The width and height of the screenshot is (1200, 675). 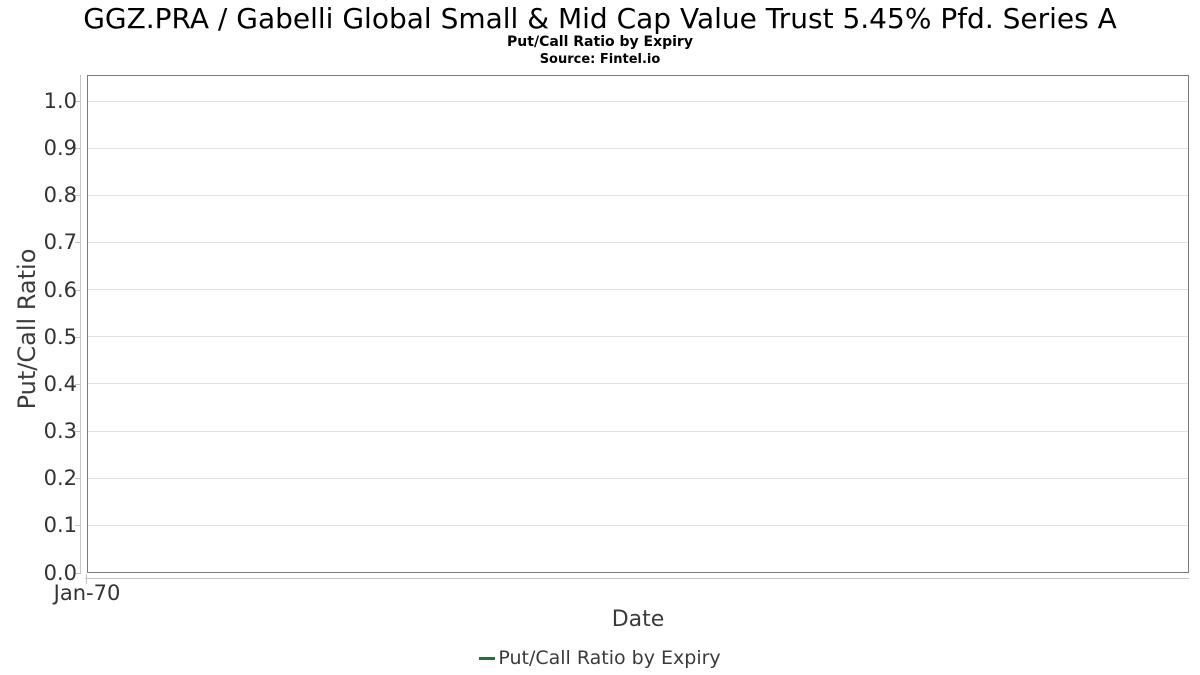 What do you see at coordinates (60, 431) in the screenshot?
I see `y-tick-label-0.3: 0.3` at bounding box center [60, 431].